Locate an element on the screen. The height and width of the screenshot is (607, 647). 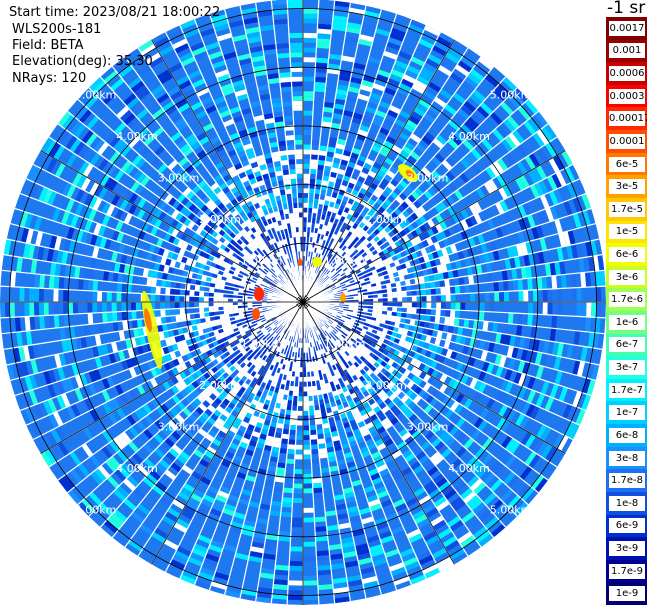
colorbar-tick-label: 1e-9 is located at coordinates (627, 594).